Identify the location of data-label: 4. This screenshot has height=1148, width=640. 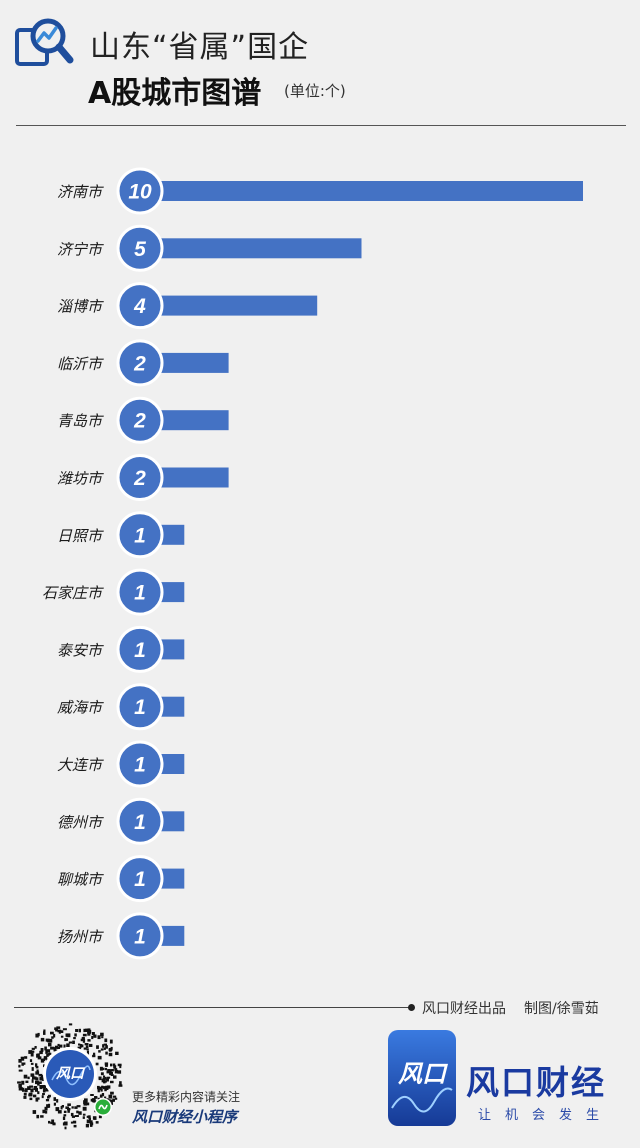
(139, 306).